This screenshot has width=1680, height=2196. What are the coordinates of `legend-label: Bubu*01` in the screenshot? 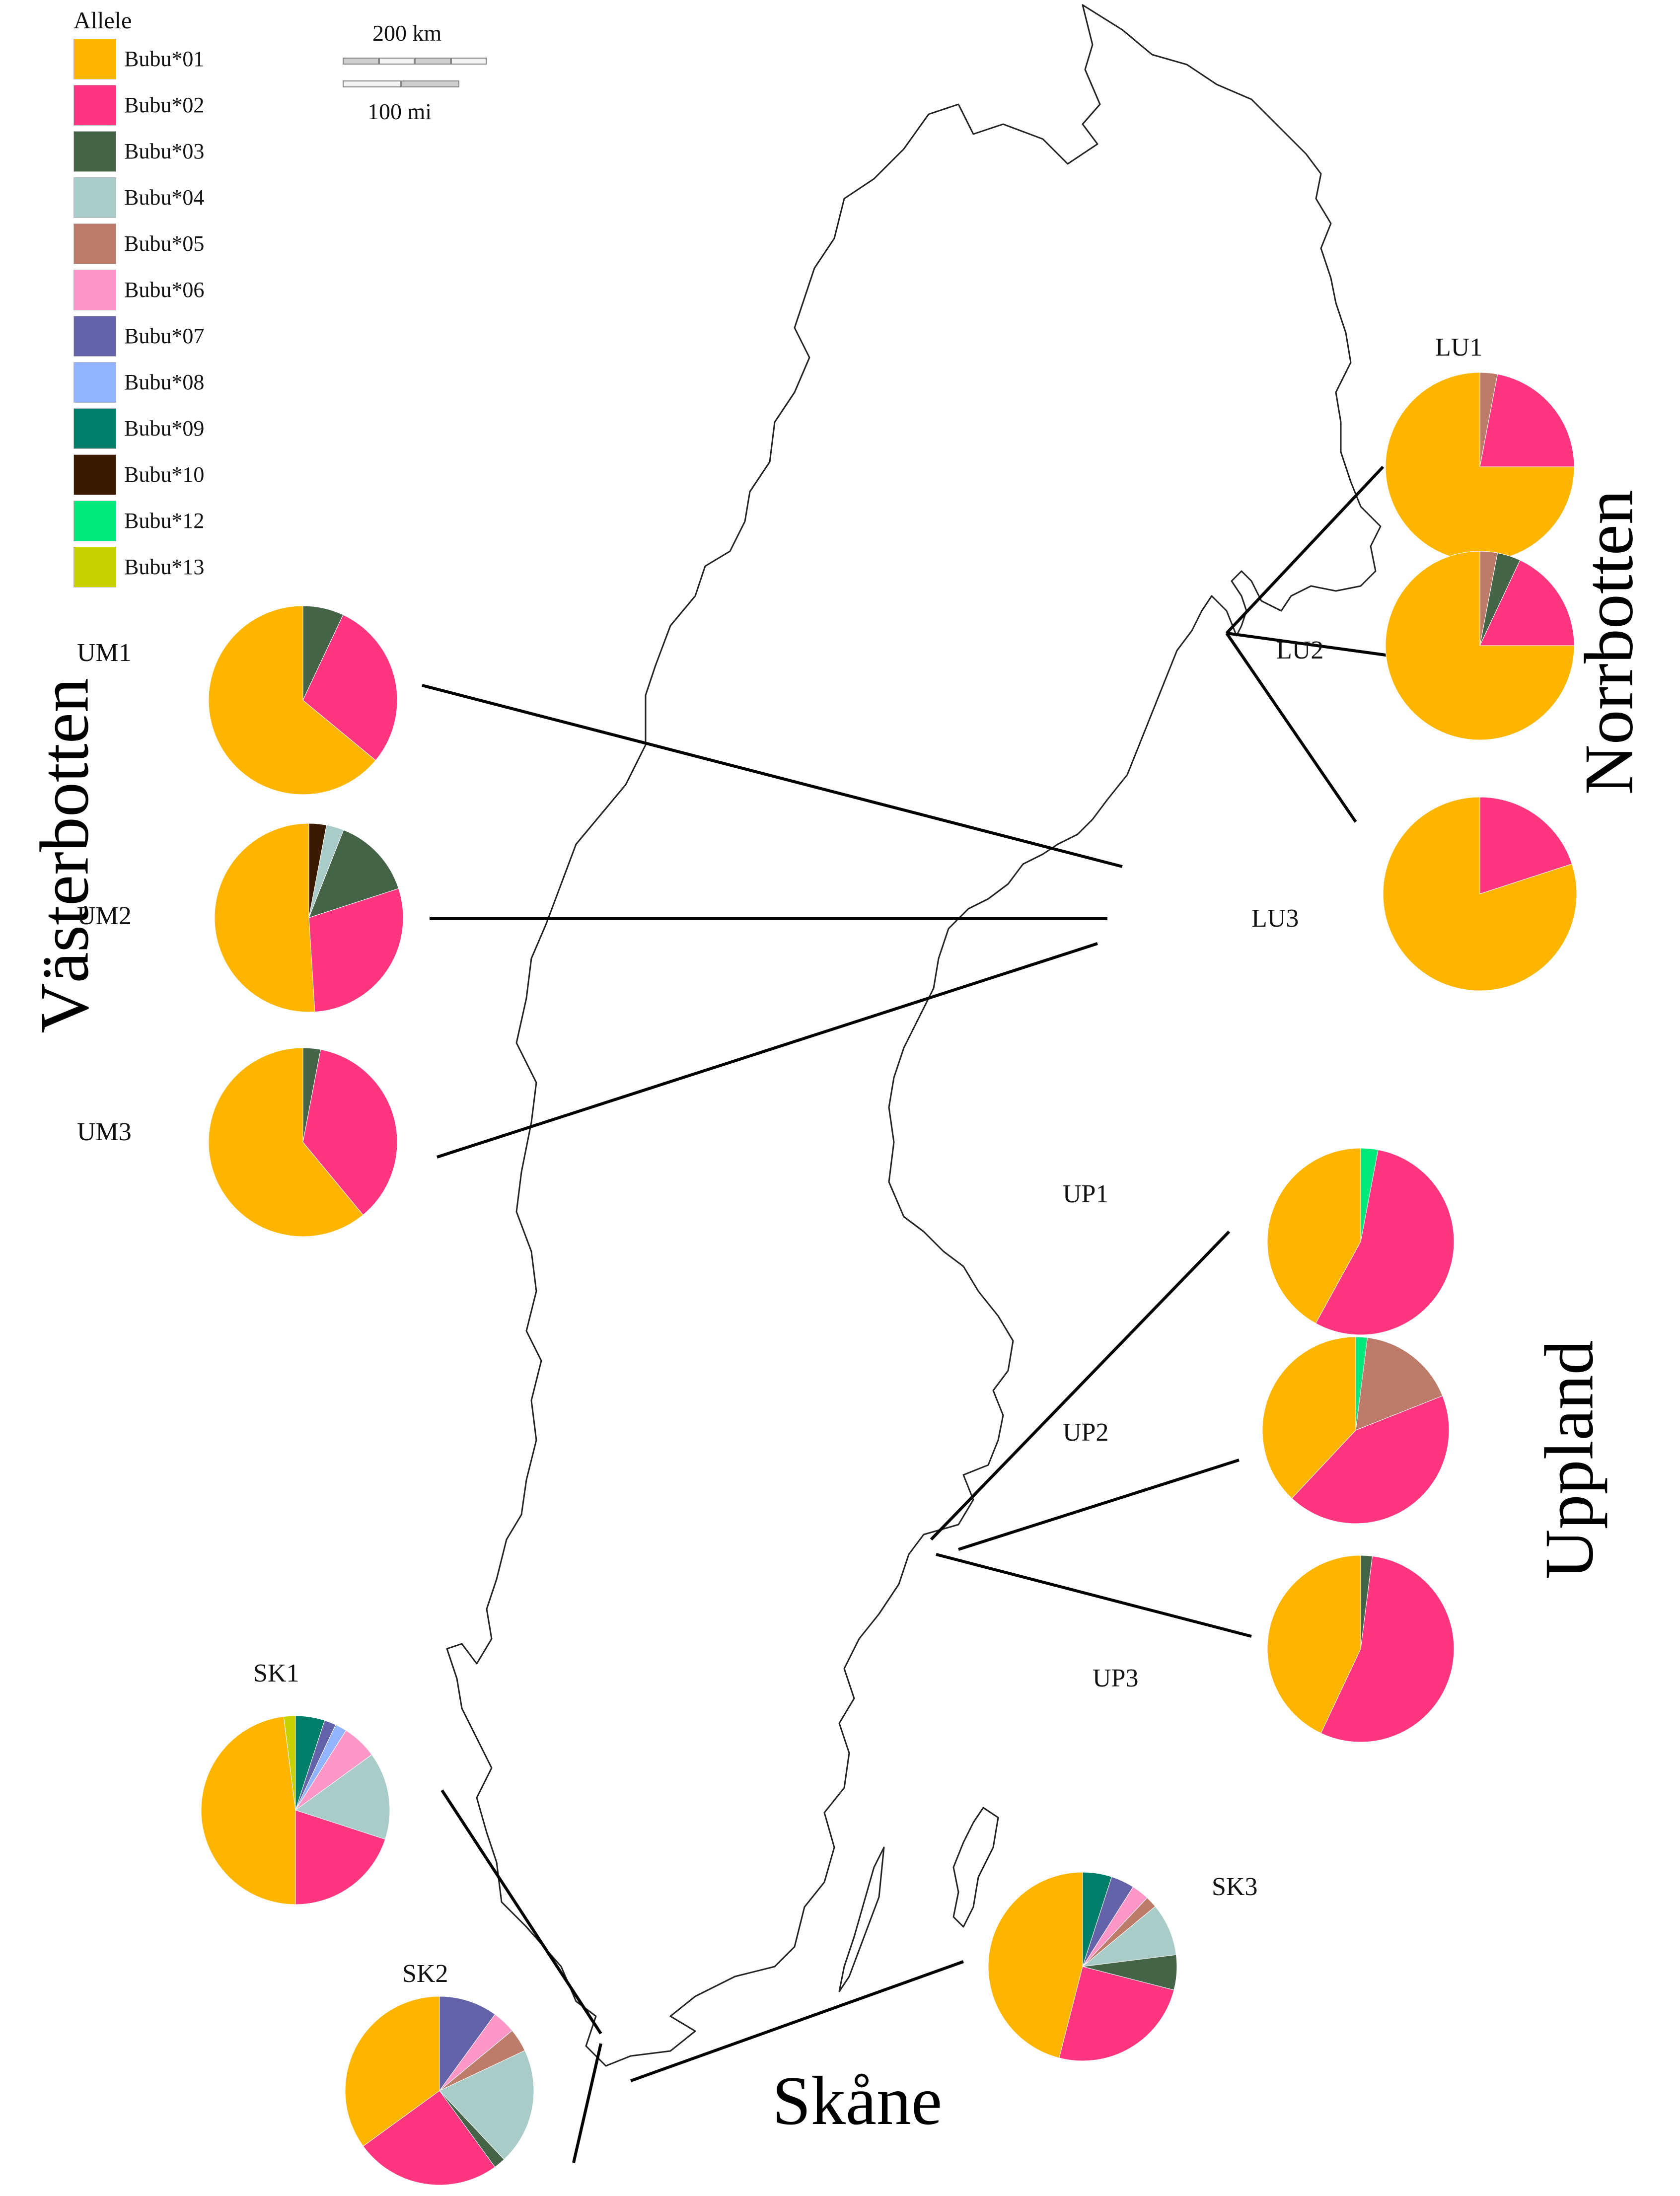 It's located at (165, 59).